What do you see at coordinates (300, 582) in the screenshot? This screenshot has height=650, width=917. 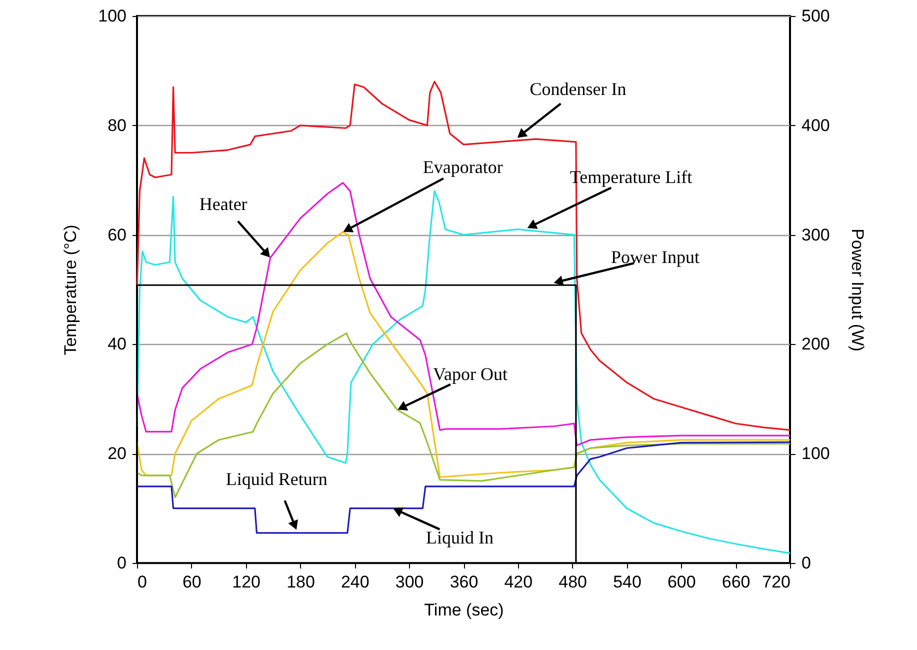 I see `x-tick-label: 180` at bounding box center [300, 582].